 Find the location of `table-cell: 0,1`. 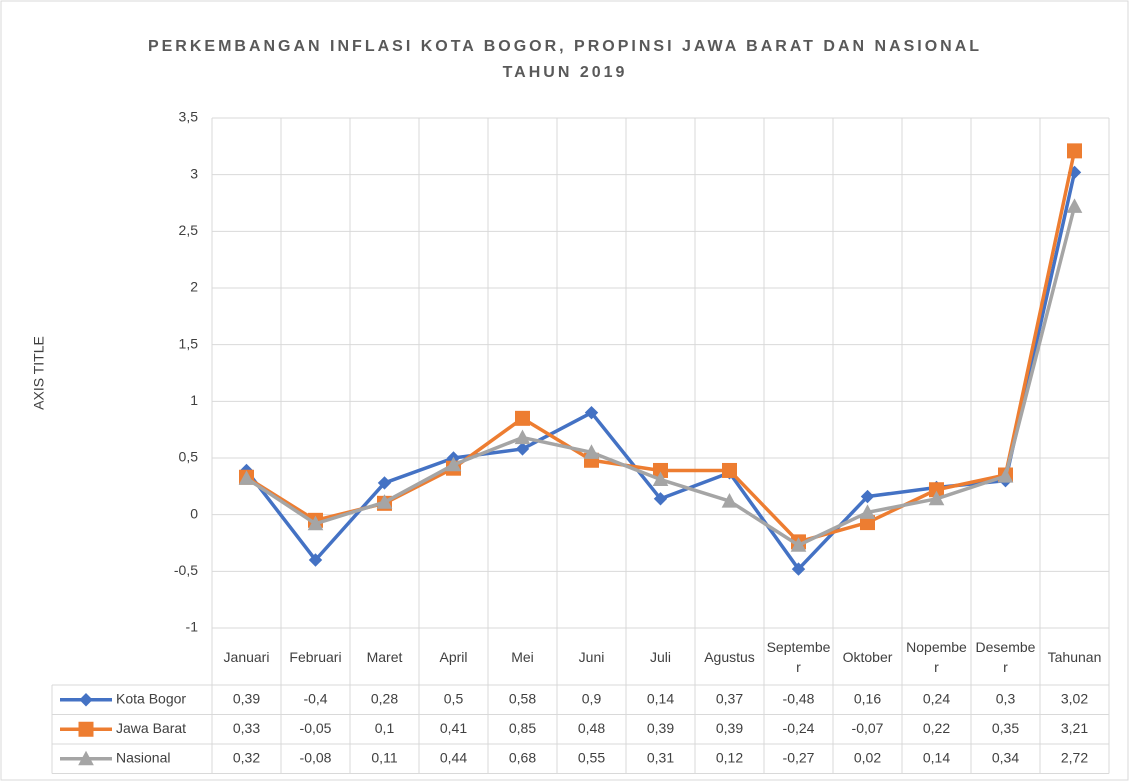

table-cell: 0,1 is located at coordinates (385, 728).